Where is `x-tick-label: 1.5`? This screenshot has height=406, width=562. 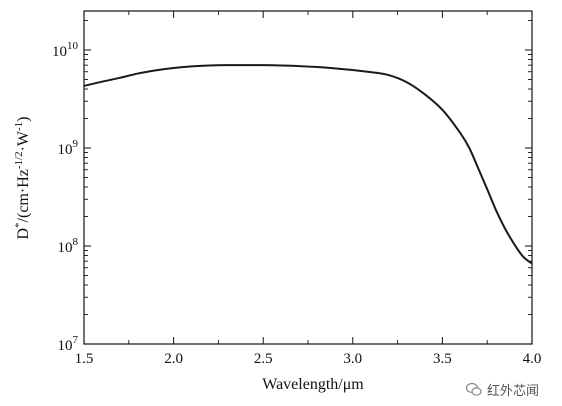
x-tick-label: 1.5 is located at coordinates (84, 359).